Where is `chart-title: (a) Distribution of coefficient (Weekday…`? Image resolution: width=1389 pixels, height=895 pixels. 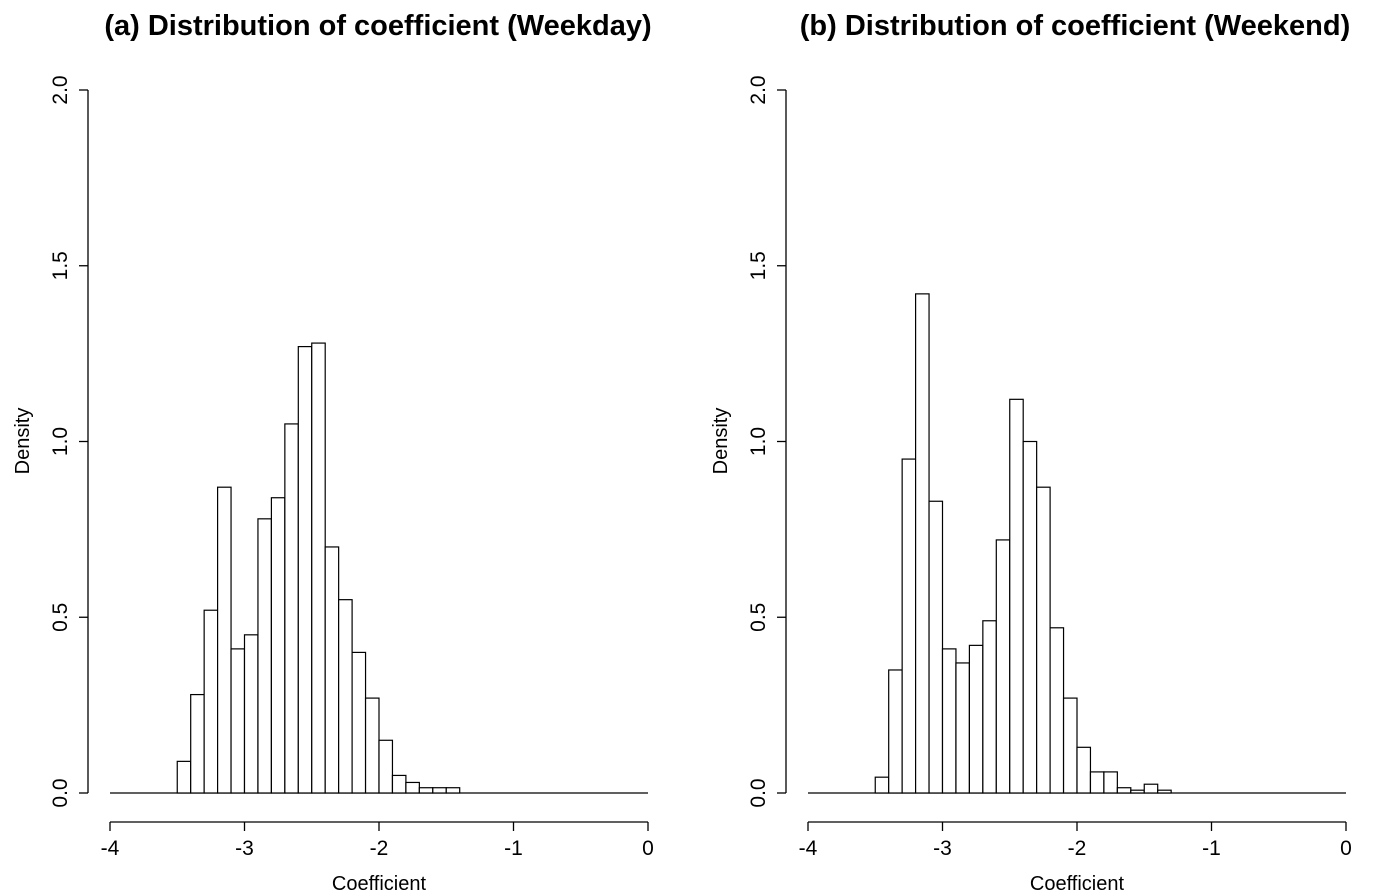 chart-title: (a) Distribution of coefficient (Weekday… is located at coordinates (377, 26).